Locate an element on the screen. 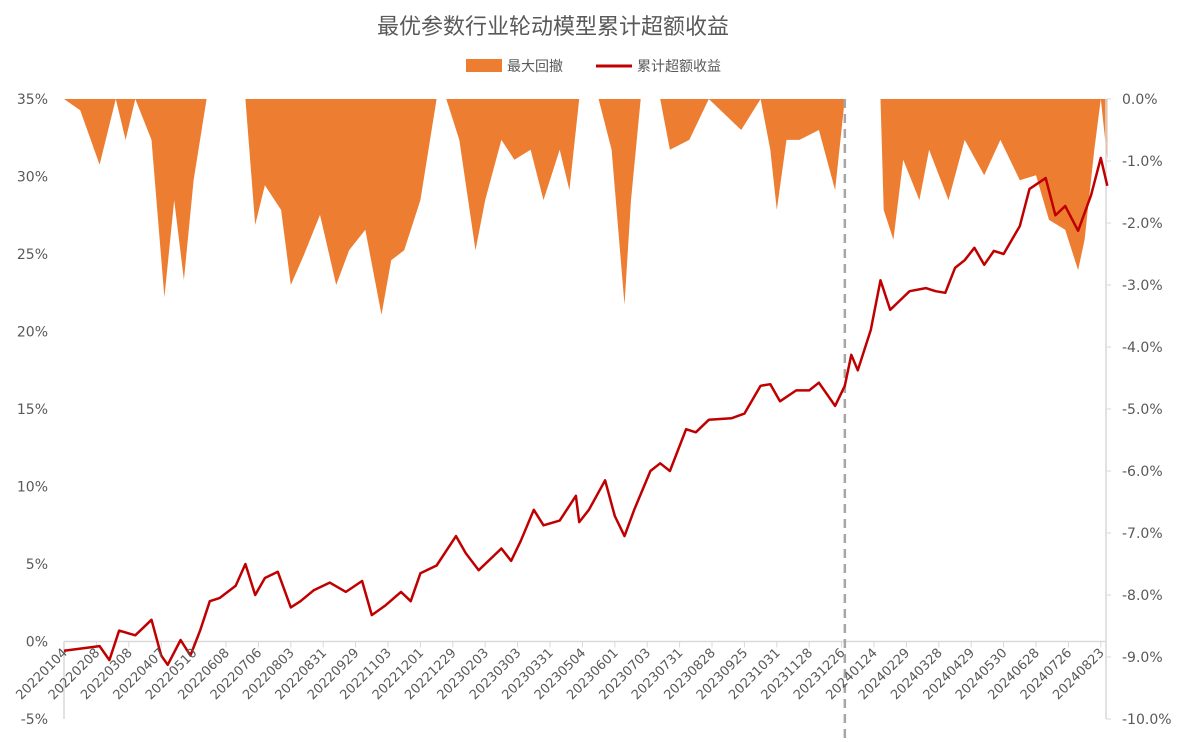 The image size is (1179, 742). right-tick-label: -3.0% is located at coordinates (1142, 286).